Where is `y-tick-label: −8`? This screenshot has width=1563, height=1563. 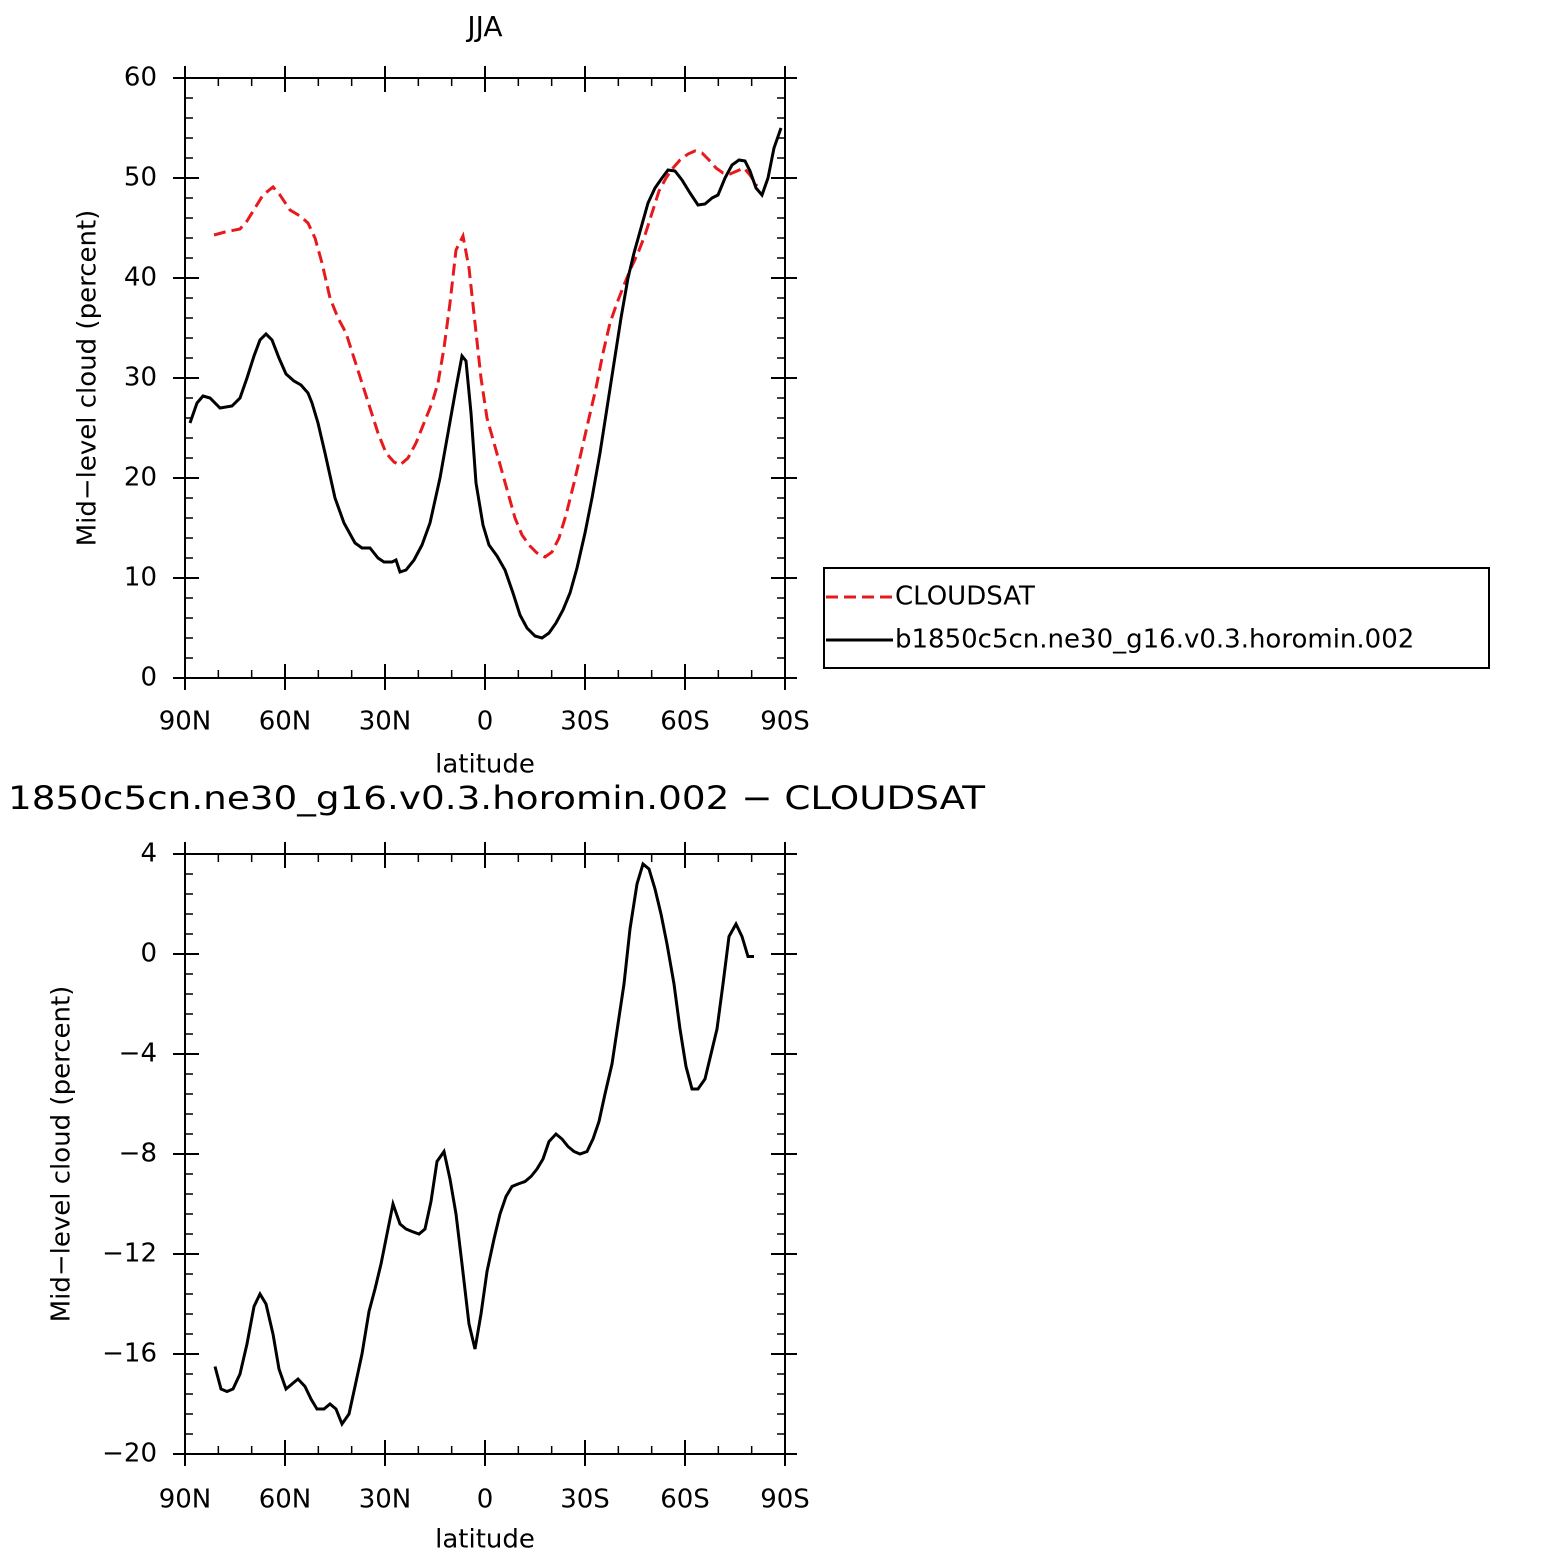
y-tick-label: −8 is located at coordinates (138, 1154).